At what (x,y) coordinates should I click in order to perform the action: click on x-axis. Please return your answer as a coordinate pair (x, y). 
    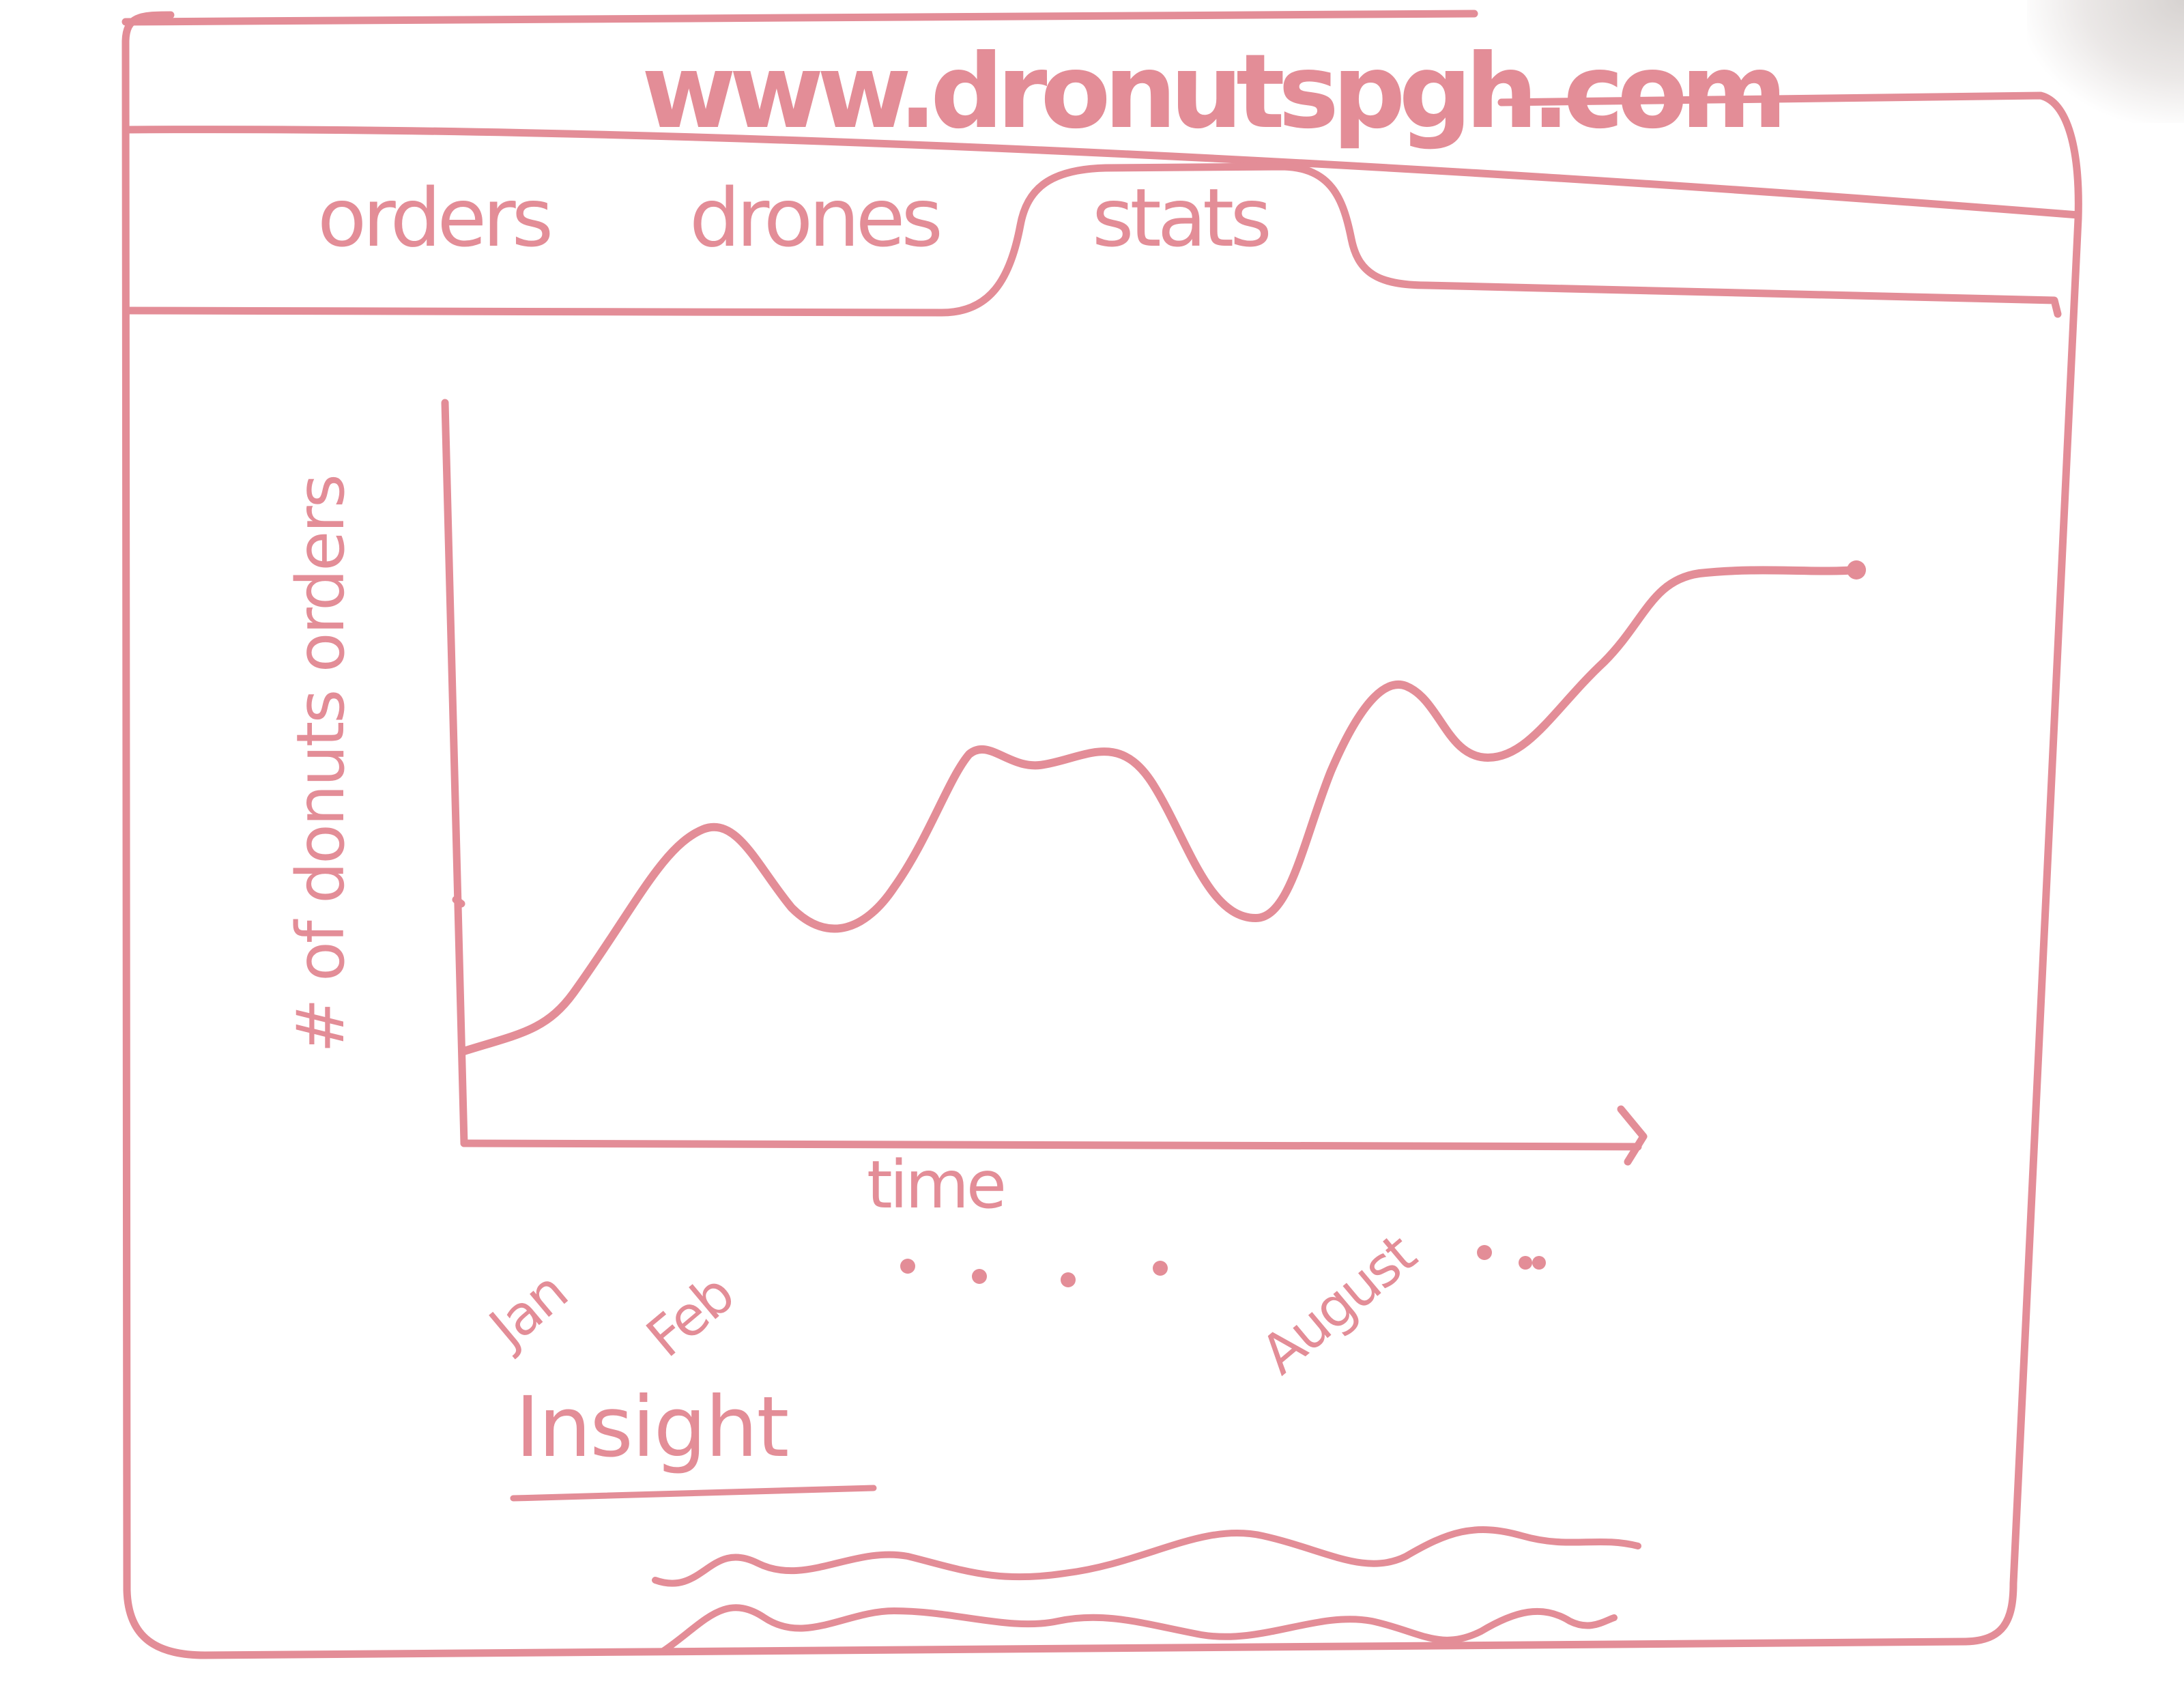
    Looking at the image, I should click on (1051, 1145).